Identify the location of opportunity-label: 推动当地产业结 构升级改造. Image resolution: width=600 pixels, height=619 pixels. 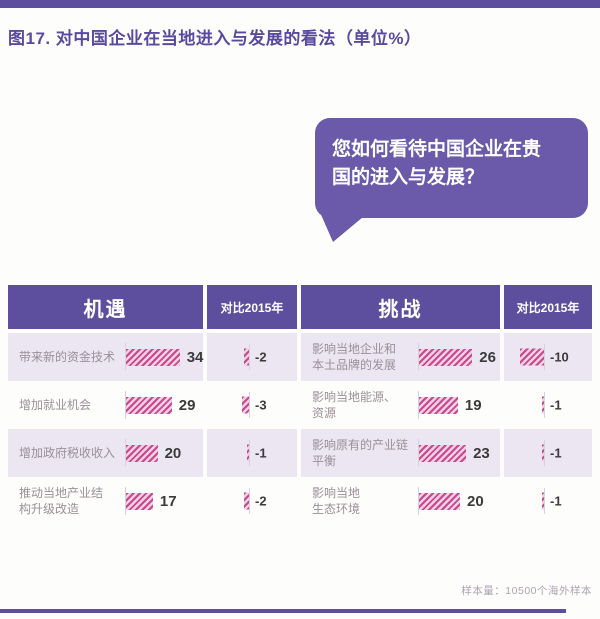
(61, 500).